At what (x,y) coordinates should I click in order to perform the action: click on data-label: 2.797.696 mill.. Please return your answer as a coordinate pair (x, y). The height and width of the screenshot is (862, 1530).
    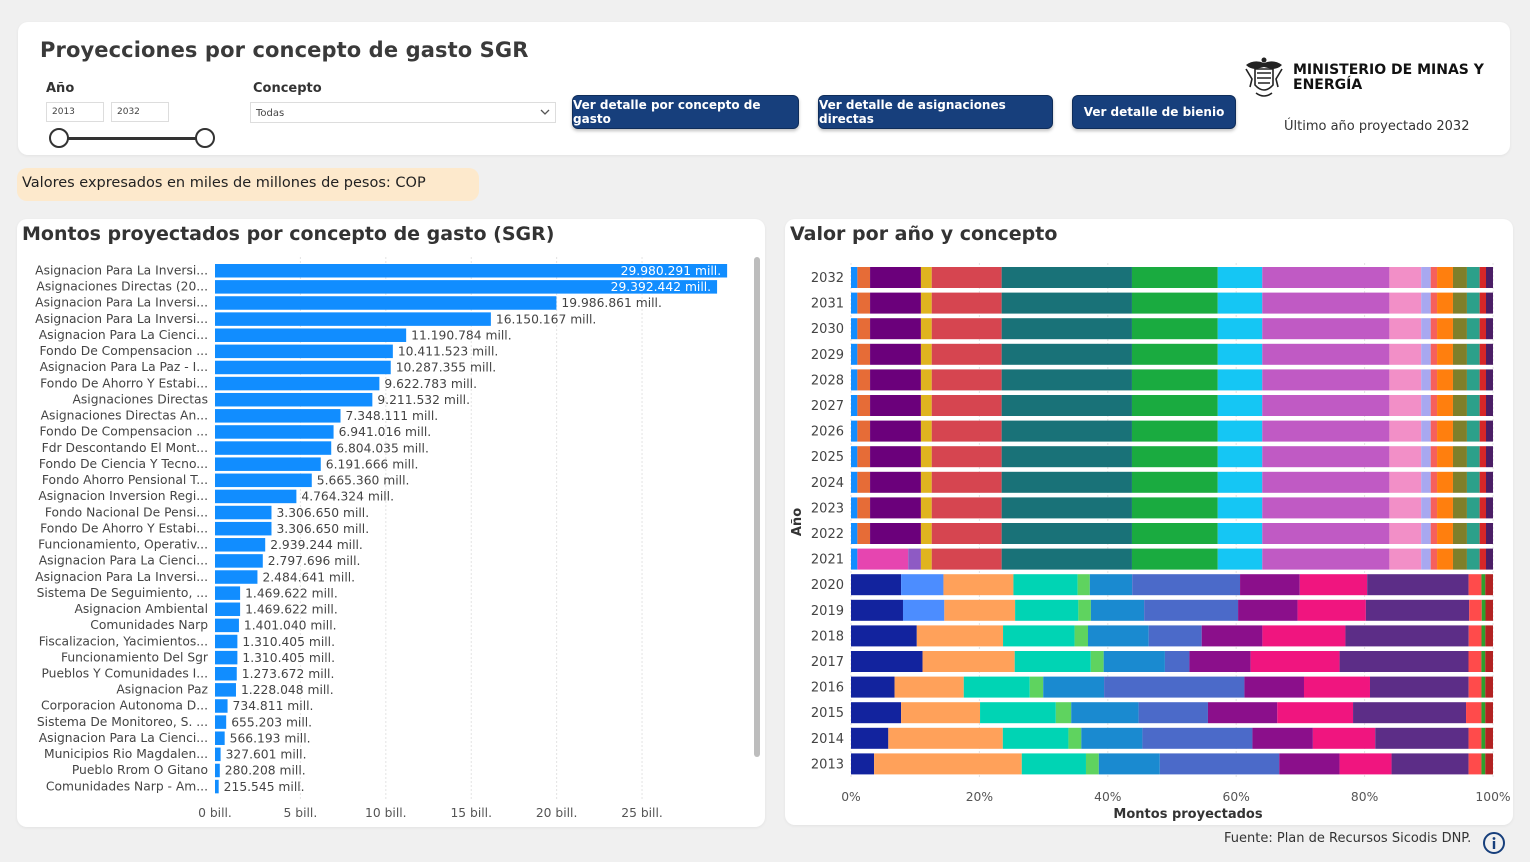
    Looking at the image, I should click on (314, 561).